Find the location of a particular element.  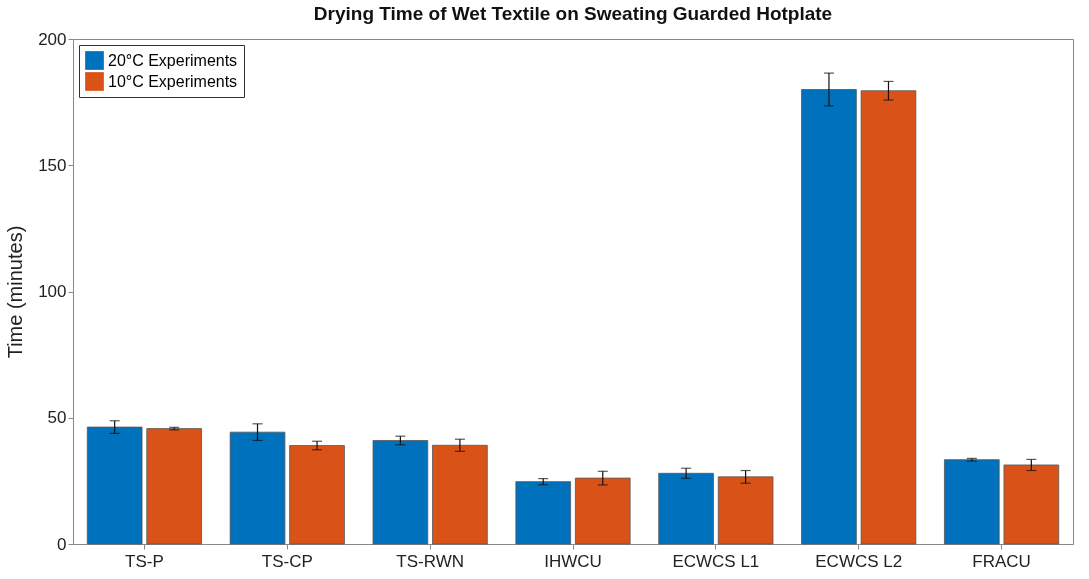

legend-label: 10°C Experiments is located at coordinates (173, 81).